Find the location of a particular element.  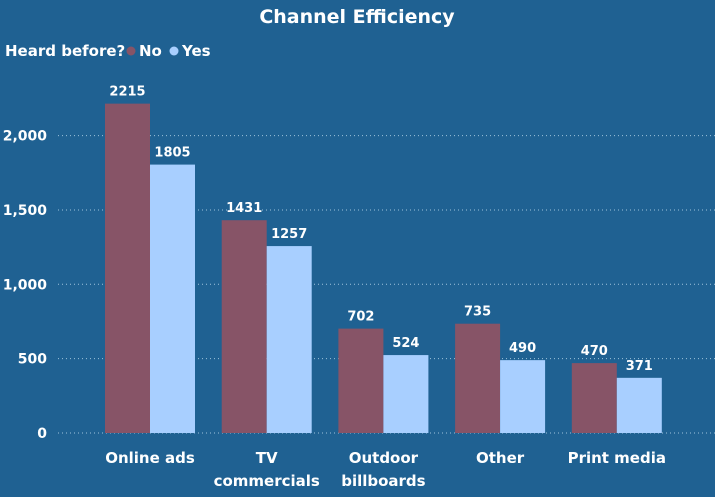

category-label: Online ads is located at coordinates (150, 458).